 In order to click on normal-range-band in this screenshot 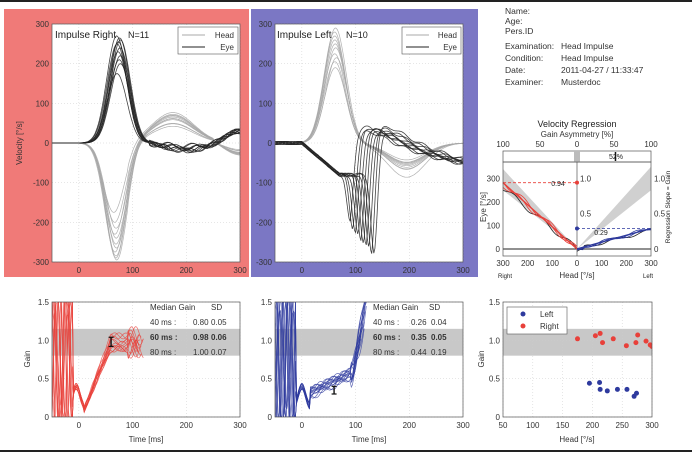, I will do `click(146, 342)`.